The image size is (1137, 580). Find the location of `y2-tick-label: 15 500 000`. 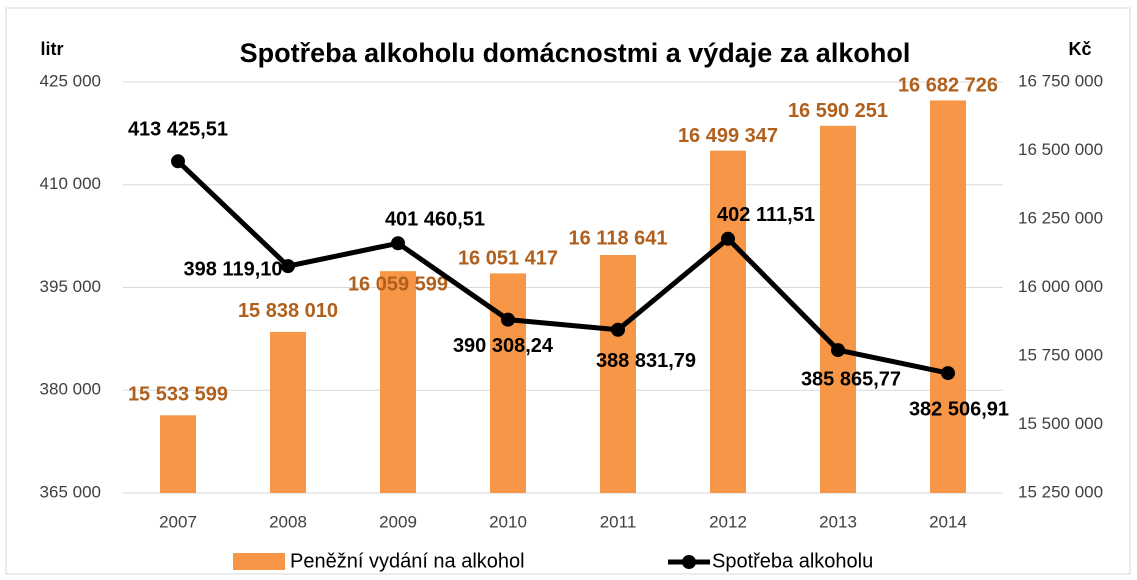

y2-tick-label: 15 500 000 is located at coordinates (1060, 423).